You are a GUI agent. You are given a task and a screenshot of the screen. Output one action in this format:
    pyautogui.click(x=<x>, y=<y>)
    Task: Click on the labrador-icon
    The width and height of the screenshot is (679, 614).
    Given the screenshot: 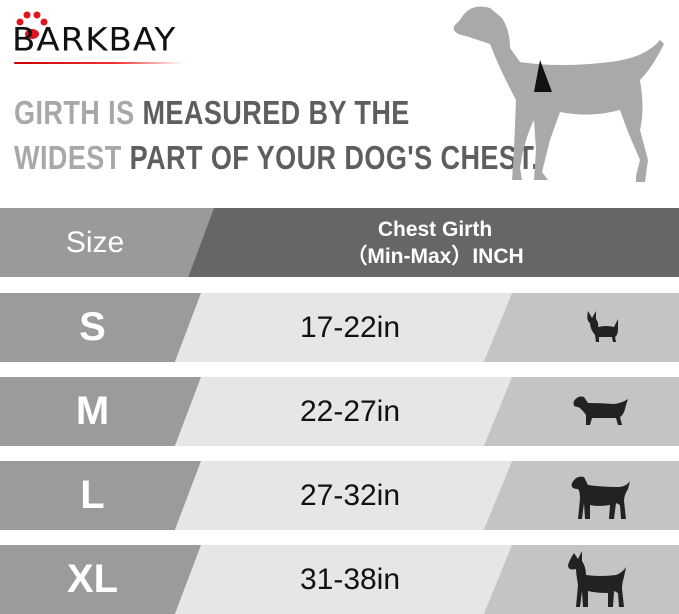 What is the action you would take?
    pyautogui.click(x=600, y=499)
    